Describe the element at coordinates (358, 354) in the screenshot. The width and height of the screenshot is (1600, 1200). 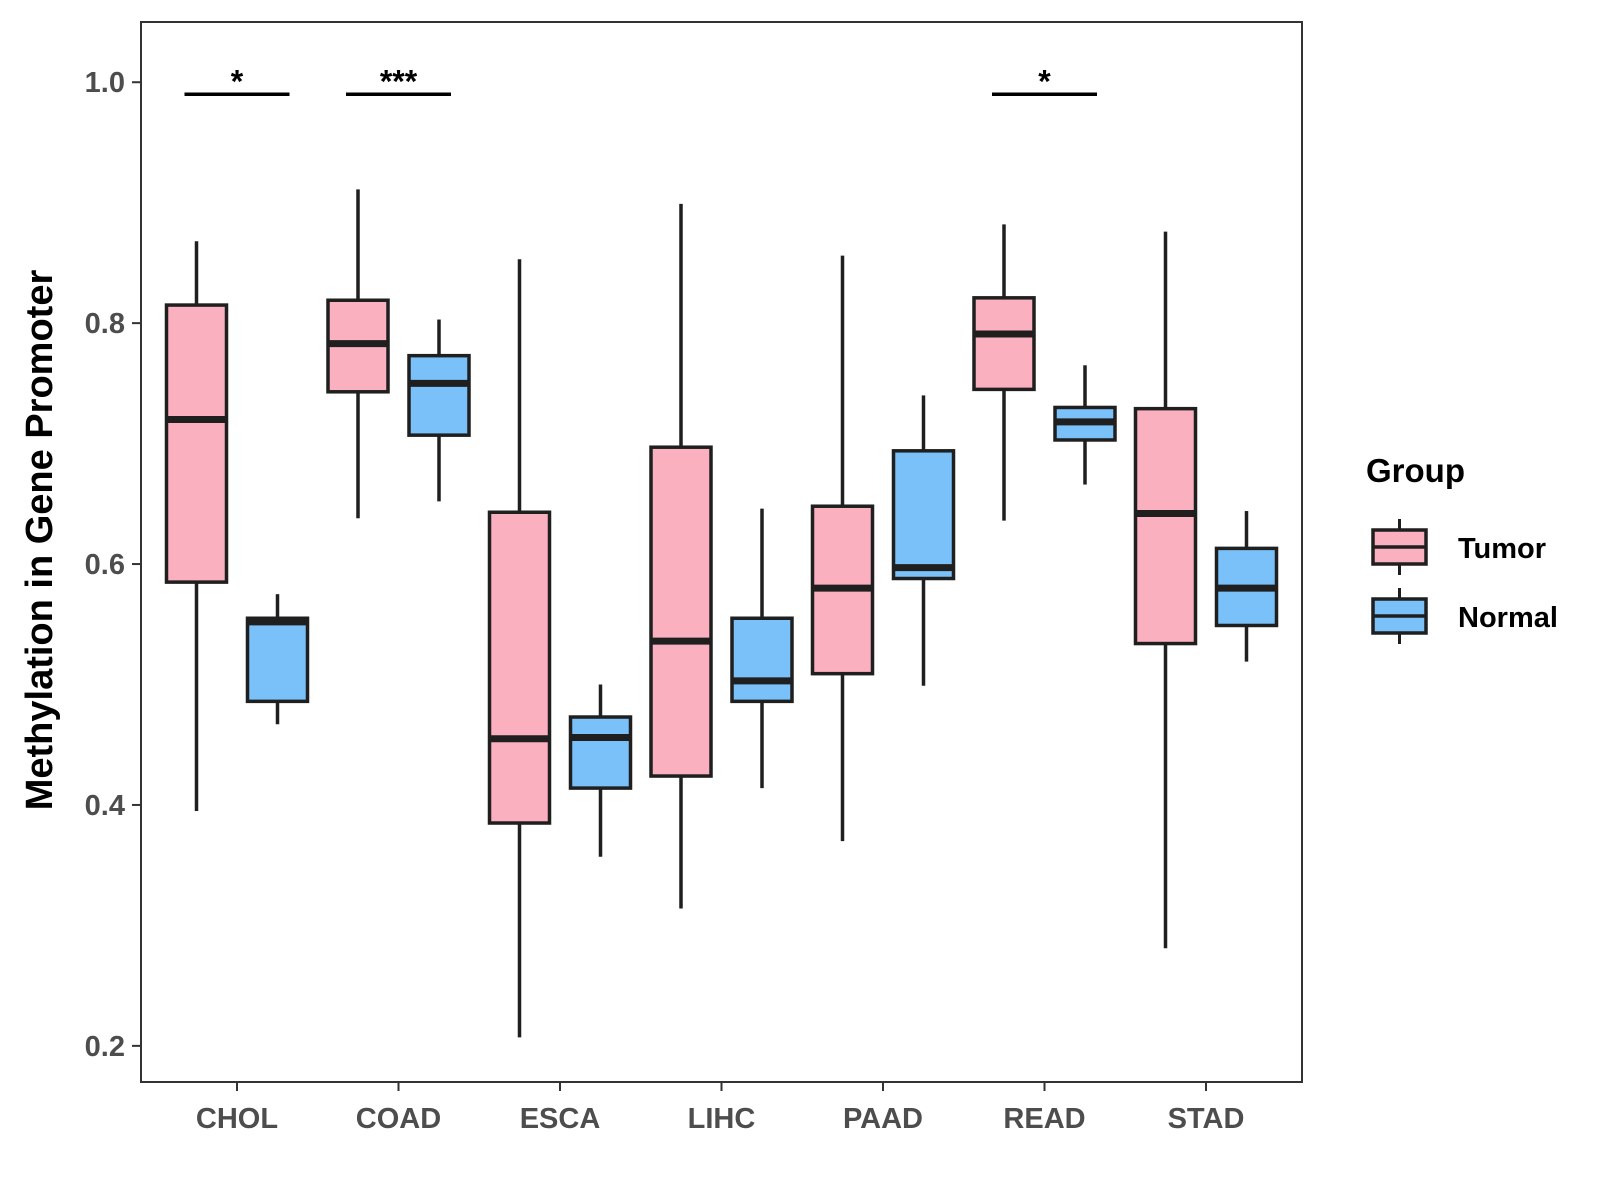
I see `box-tumor-coad` at that location.